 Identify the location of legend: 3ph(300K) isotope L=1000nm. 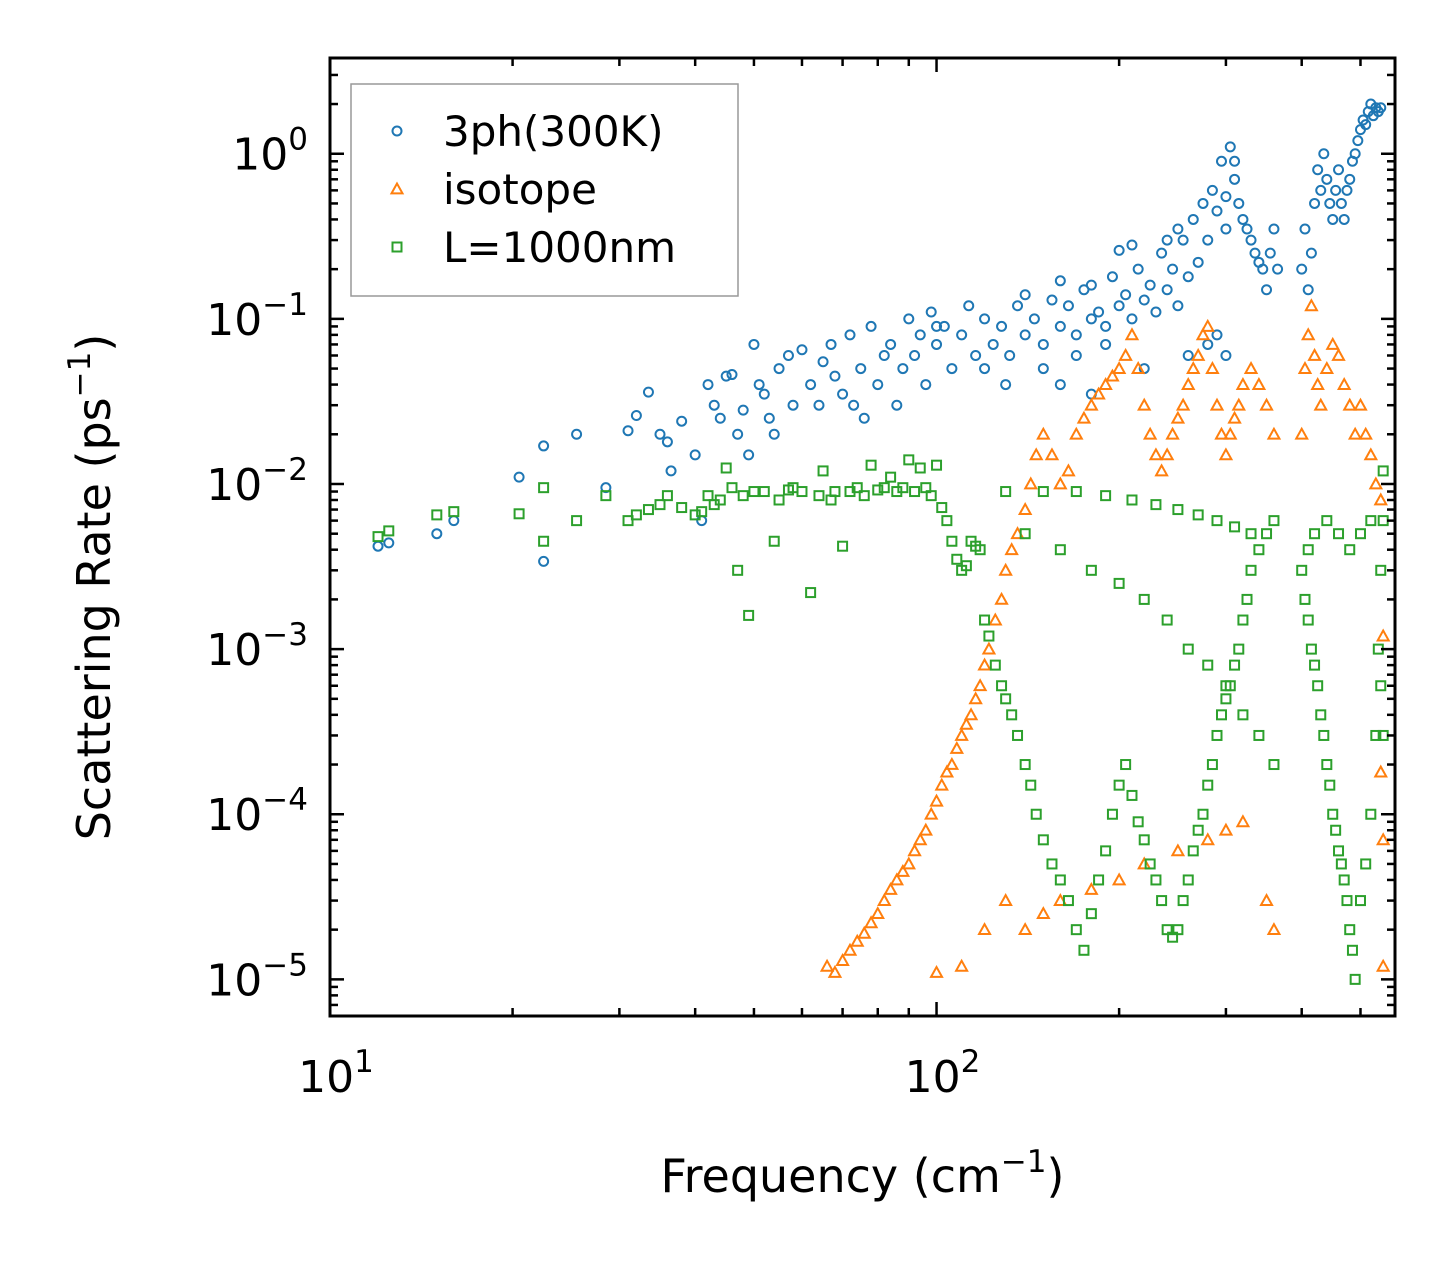
(544, 190).